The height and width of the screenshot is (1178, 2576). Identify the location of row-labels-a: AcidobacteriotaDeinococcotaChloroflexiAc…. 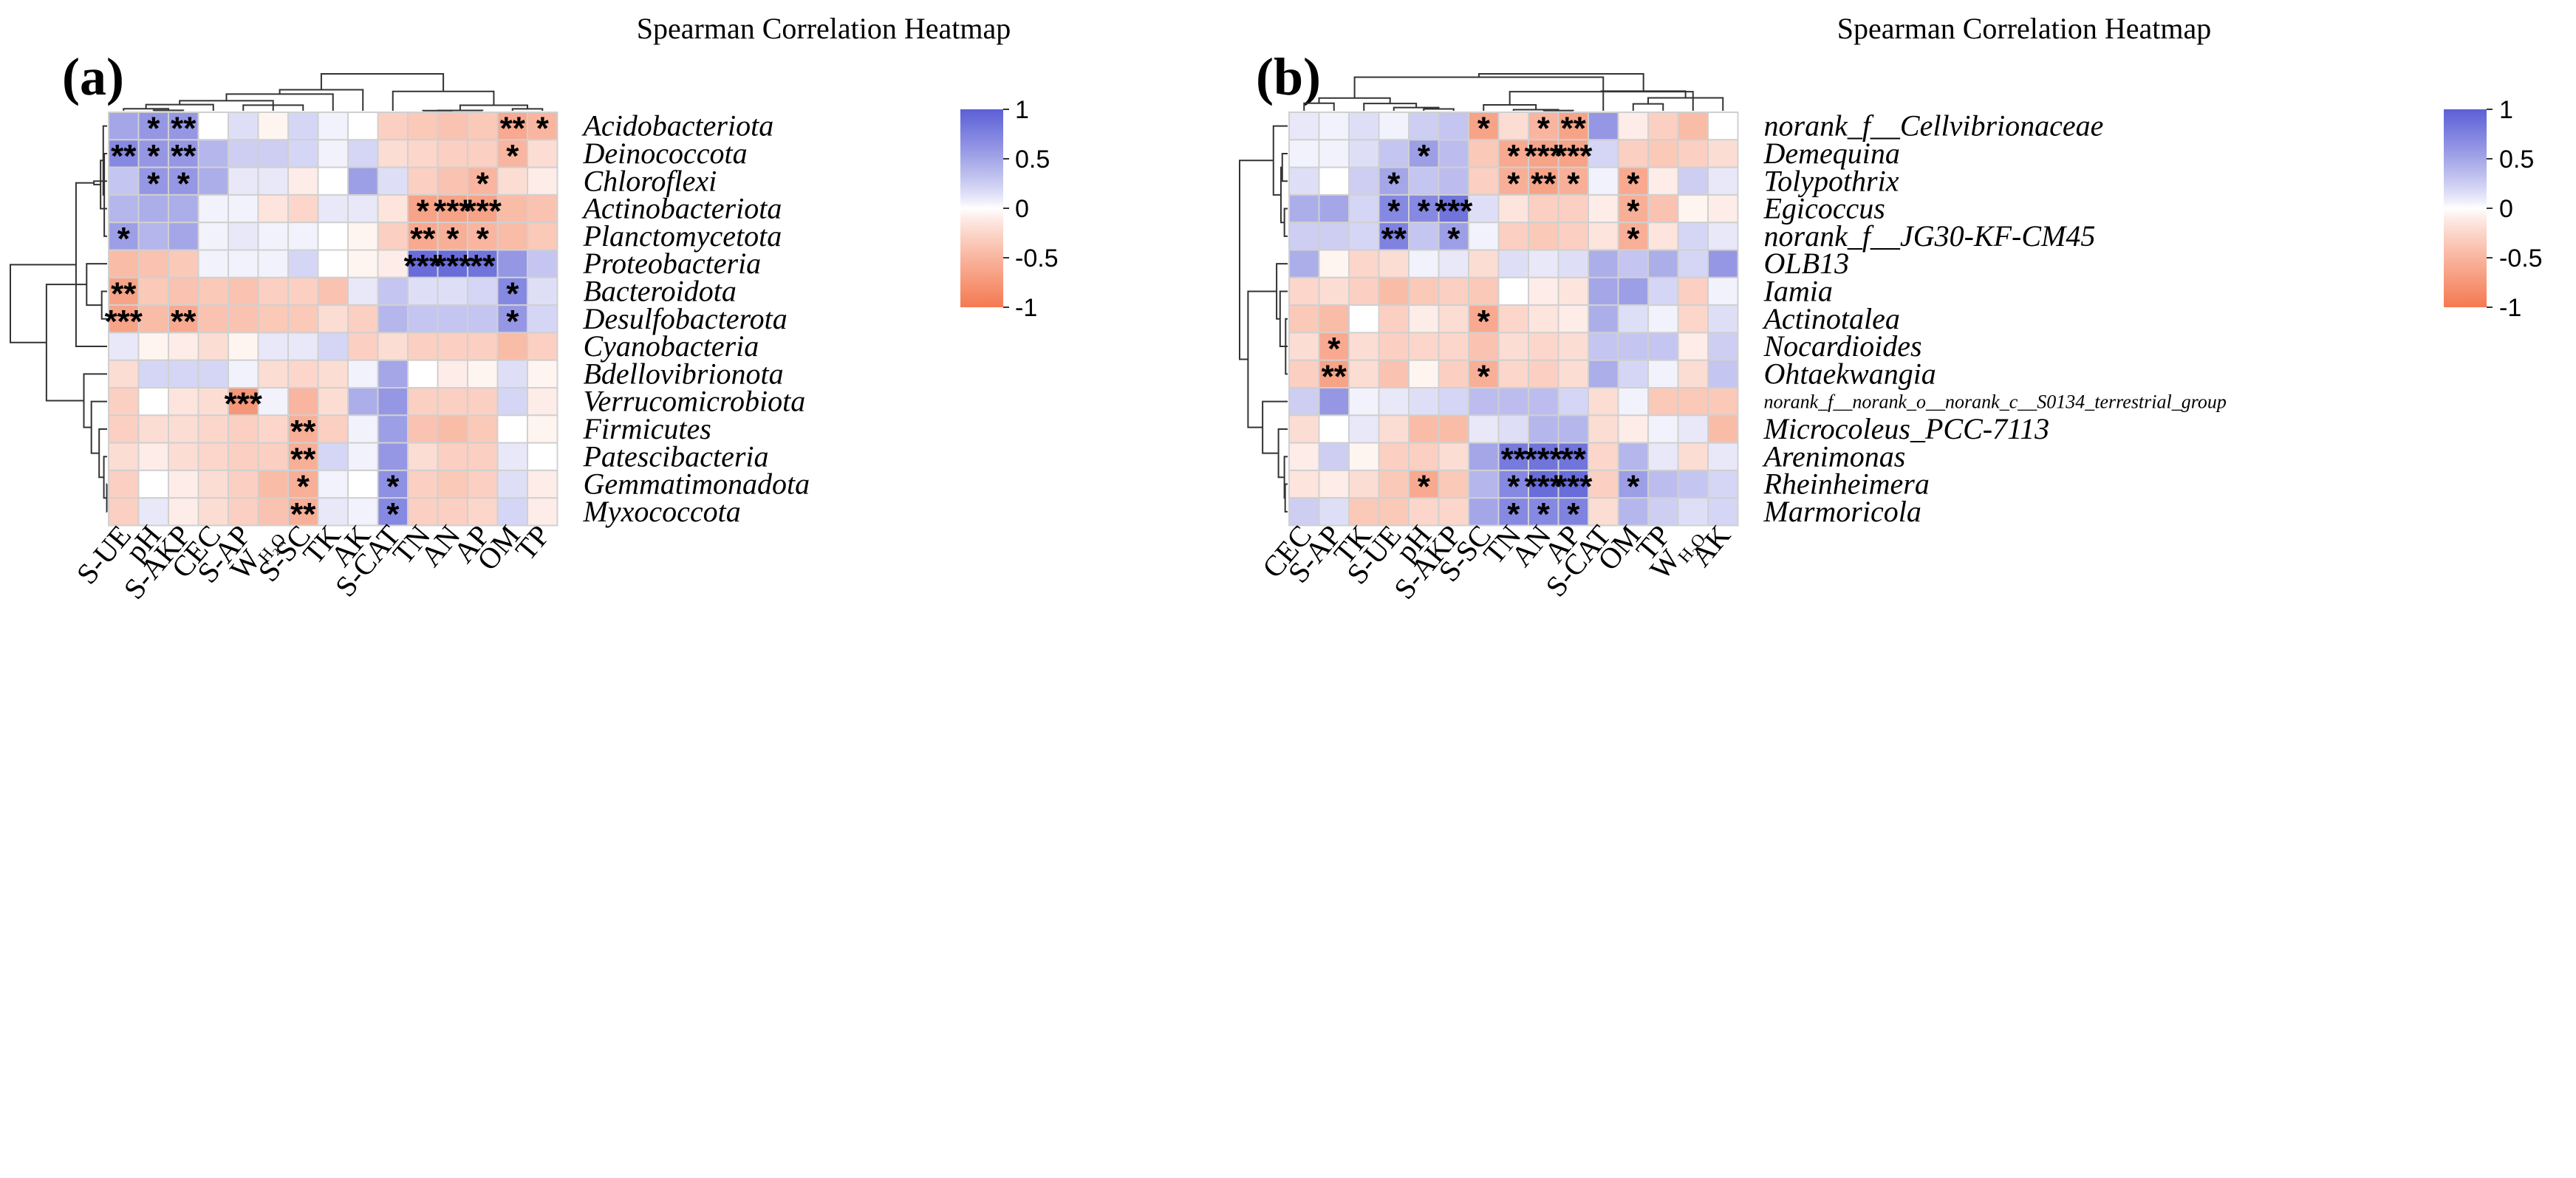
(695, 318).